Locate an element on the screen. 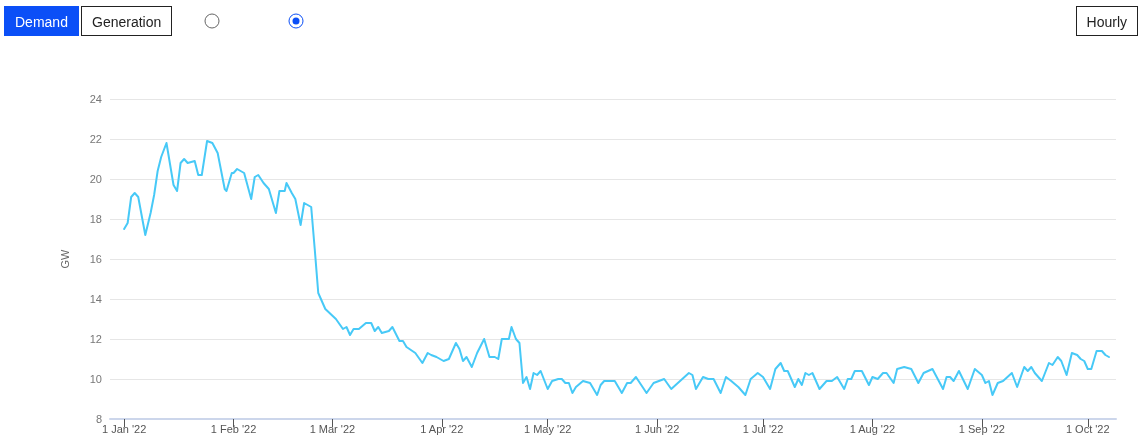 The image size is (1142, 447). x-tick-label: 1 Mar '22 is located at coordinates (332, 428).